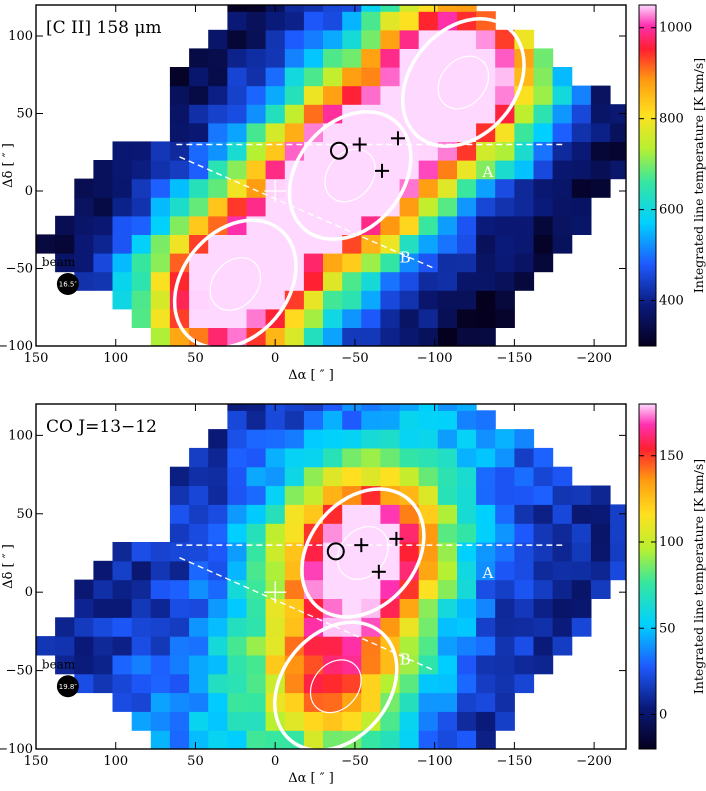  I want to click on colorbar-tick-label: 800, so click(671, 119).